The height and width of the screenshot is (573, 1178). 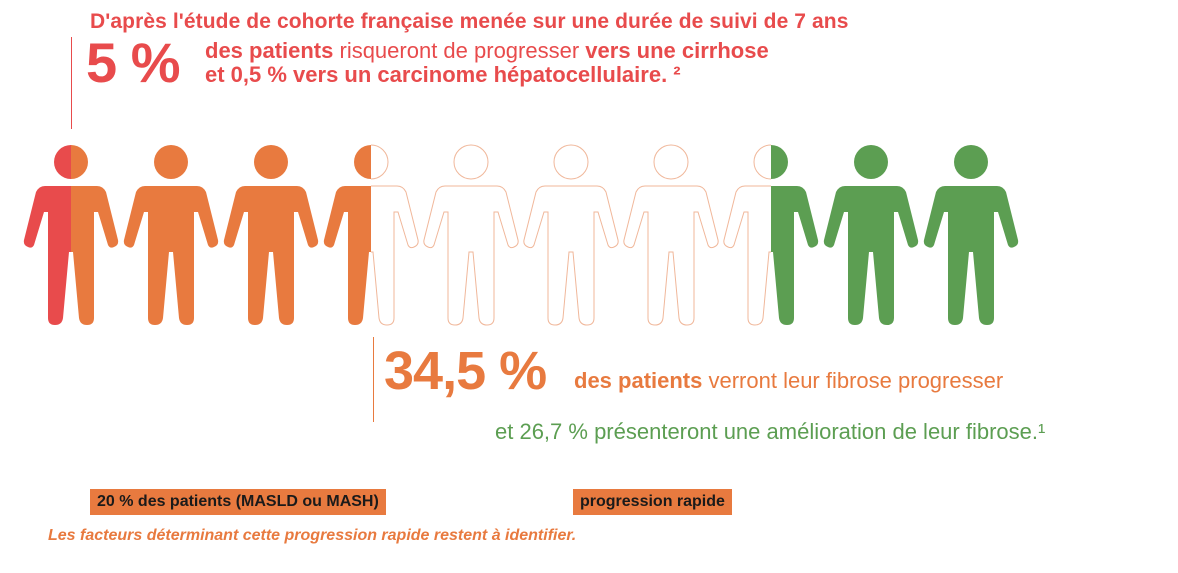 I want to click on patients-badge: 20 % des patients (MASLD ou MASH), so click(x=238, y=502).